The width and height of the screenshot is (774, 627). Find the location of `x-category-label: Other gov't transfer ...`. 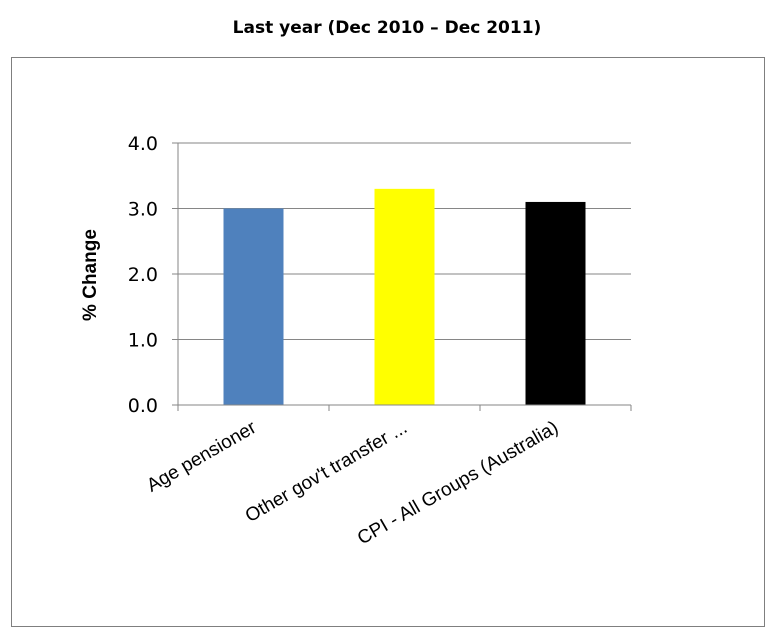

x-category-label: Other gov't transfer ... is located at coordinates (326, 472).